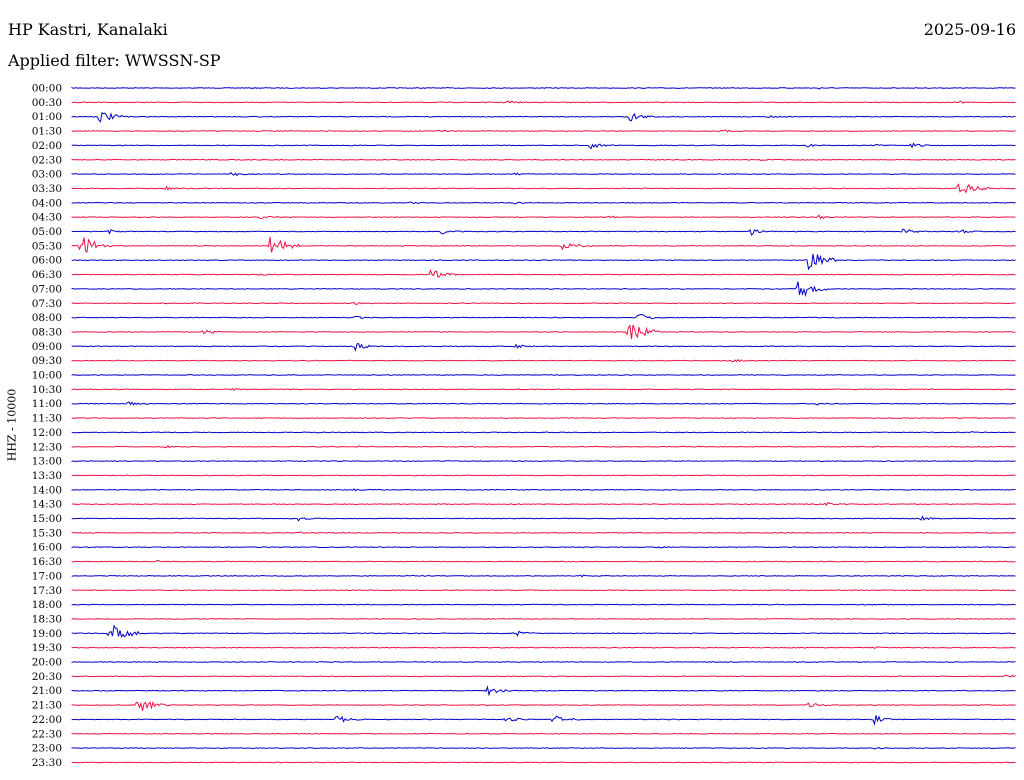 This screenshot has height=780, width=1024. Describe the element at coordinates (47, 117) in the screenshot. I see `time-label: 01:00` at that location.